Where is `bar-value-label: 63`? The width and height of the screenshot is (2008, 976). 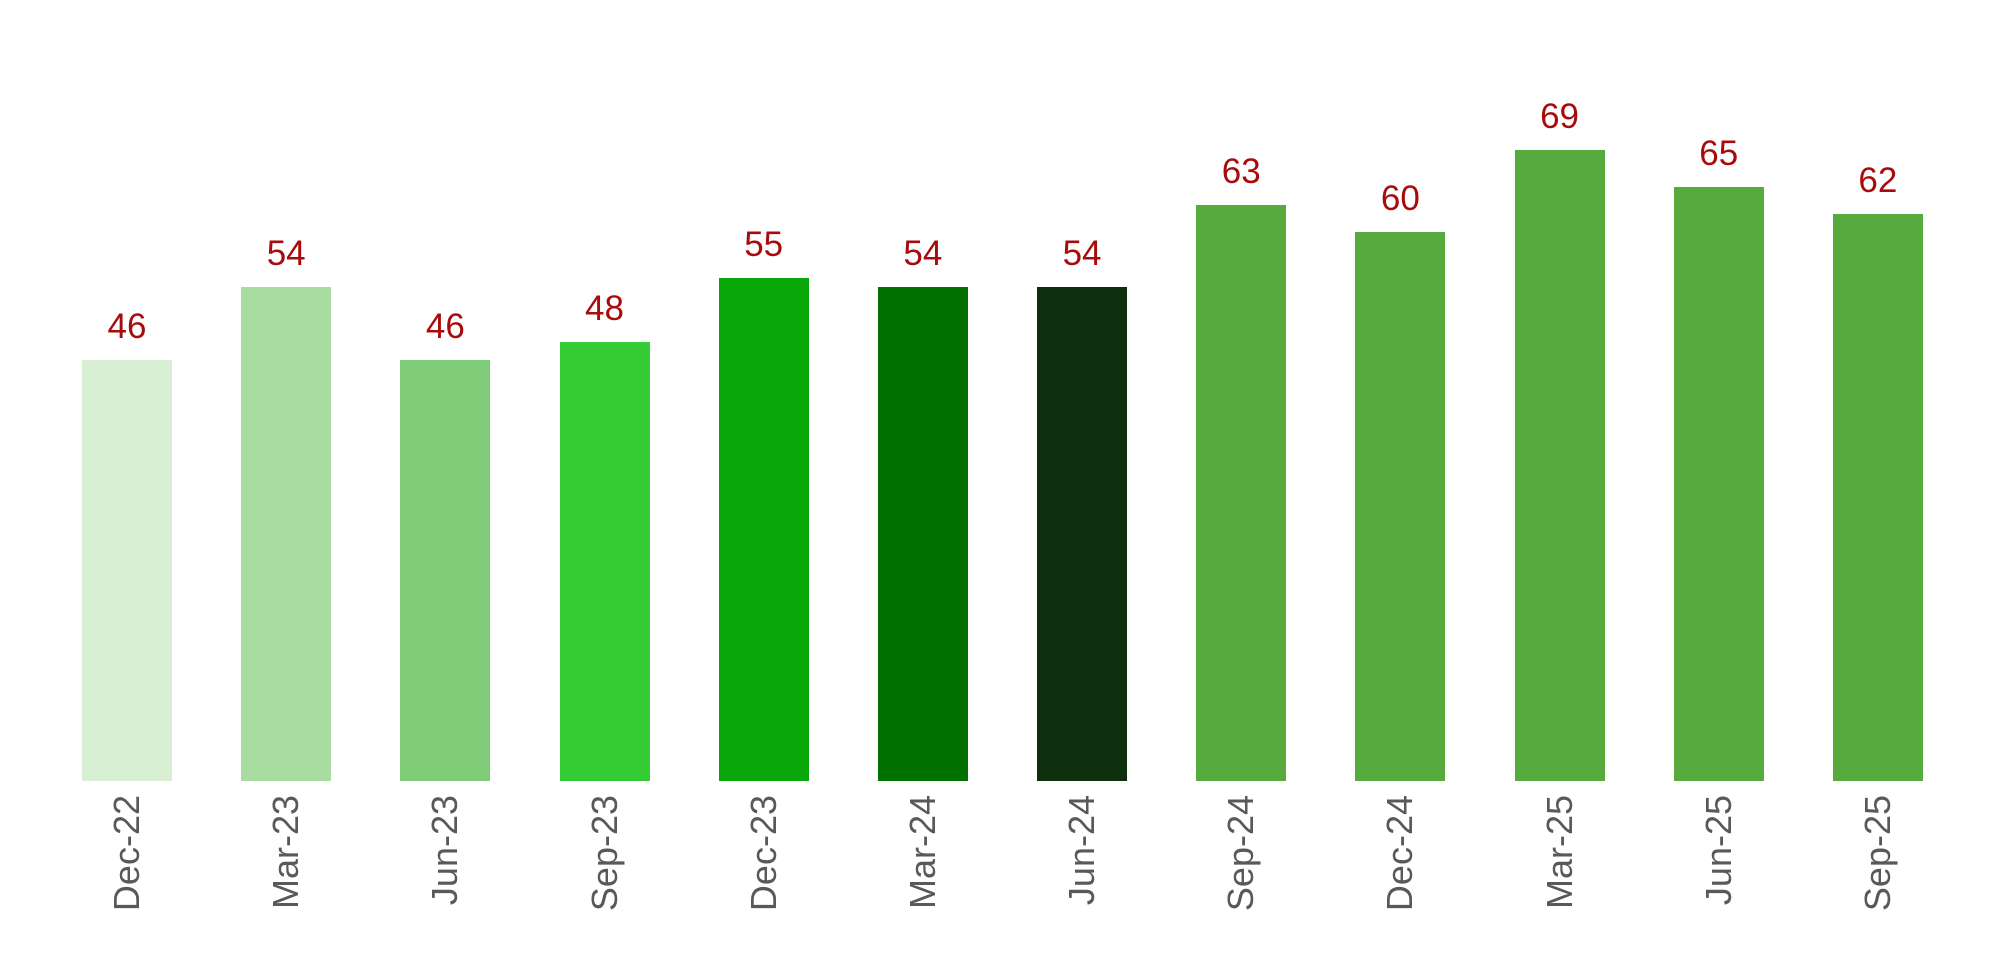 bar-value-label: 63 is located at coordinates (1241, 171).